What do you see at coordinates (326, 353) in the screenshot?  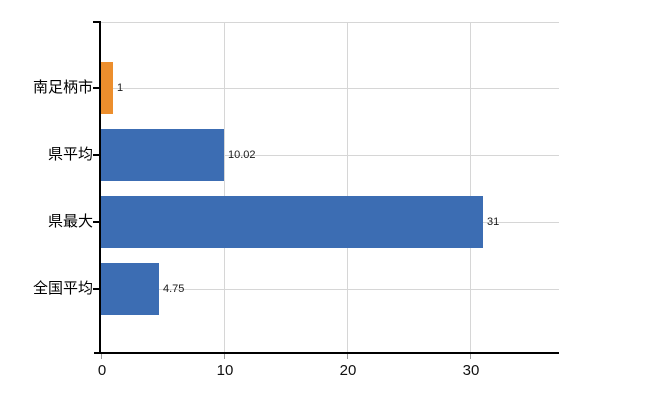 I see `x-axis-line` at bounding box center [326, 353].